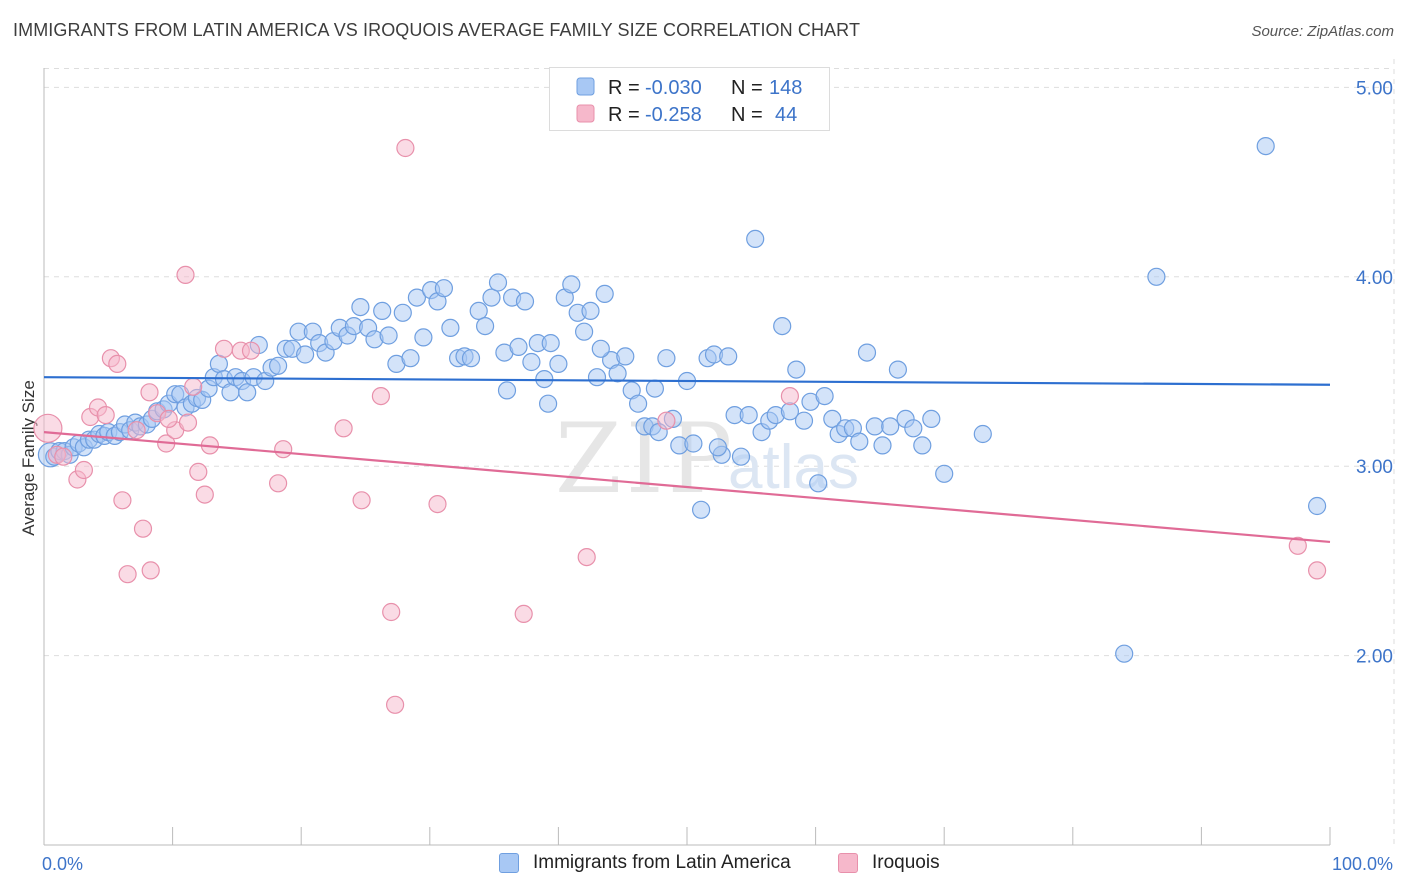  Describe the element at coordinates (673, 115) in the screenshot. I see `legend-r-value-2: -0.258` at that location.